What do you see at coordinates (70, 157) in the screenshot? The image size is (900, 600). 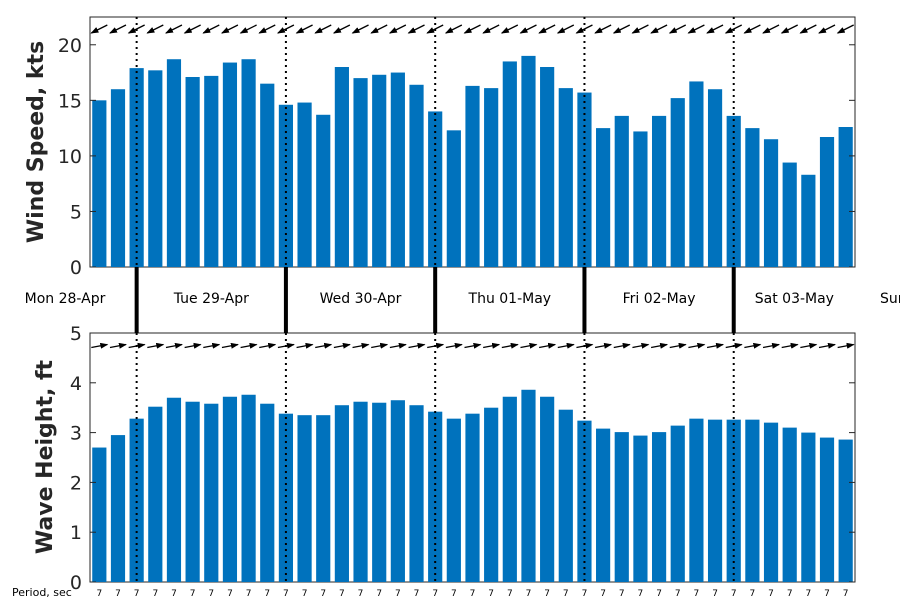 I see `y-tick-label: 10` at bounding box center [70, 157].